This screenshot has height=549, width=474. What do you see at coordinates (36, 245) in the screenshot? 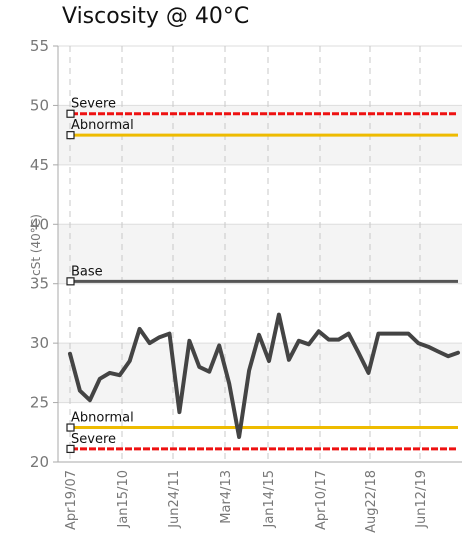
I see `y-axis-label: cSt (40°C)` at bounding box center [36, 245].